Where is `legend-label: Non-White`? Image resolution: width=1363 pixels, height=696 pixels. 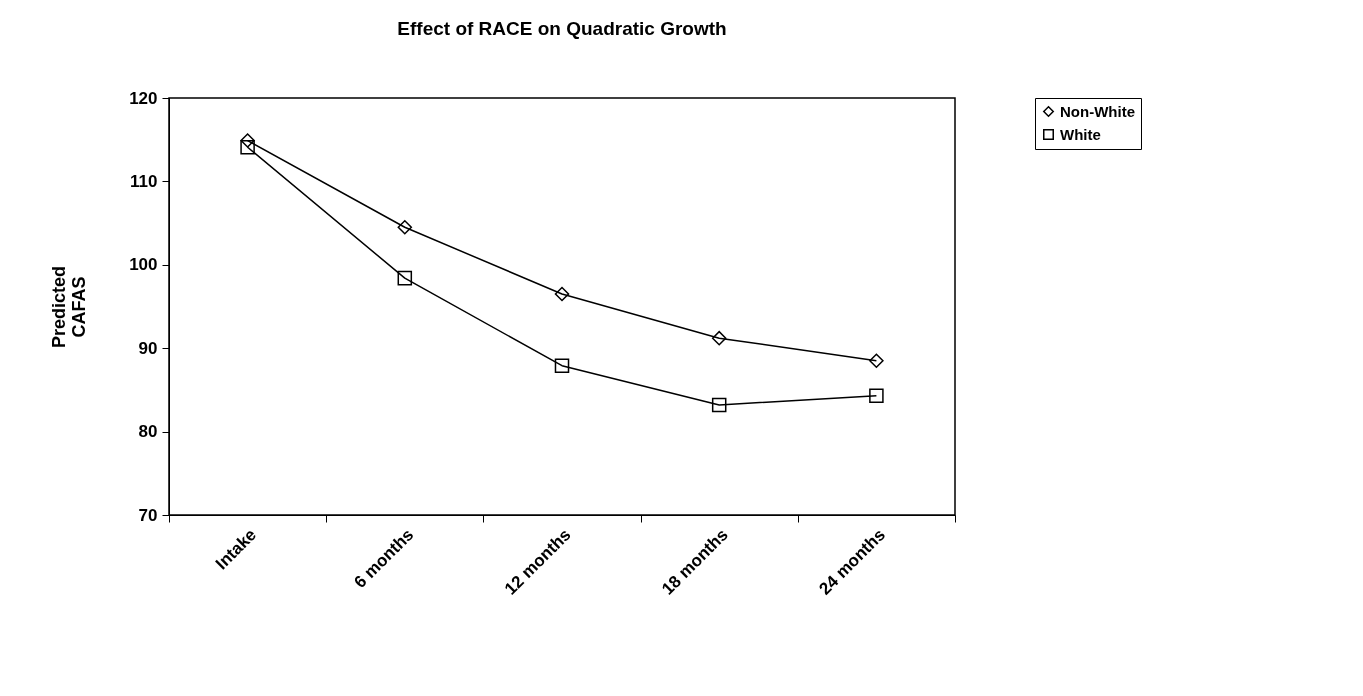 legend-label: Non-White is located at coordinates (1097, 111).